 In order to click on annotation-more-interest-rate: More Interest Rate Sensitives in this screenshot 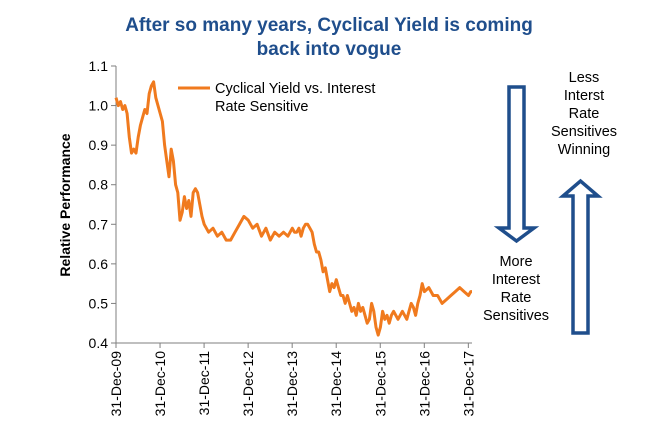, I will do `click(516, 289)`.